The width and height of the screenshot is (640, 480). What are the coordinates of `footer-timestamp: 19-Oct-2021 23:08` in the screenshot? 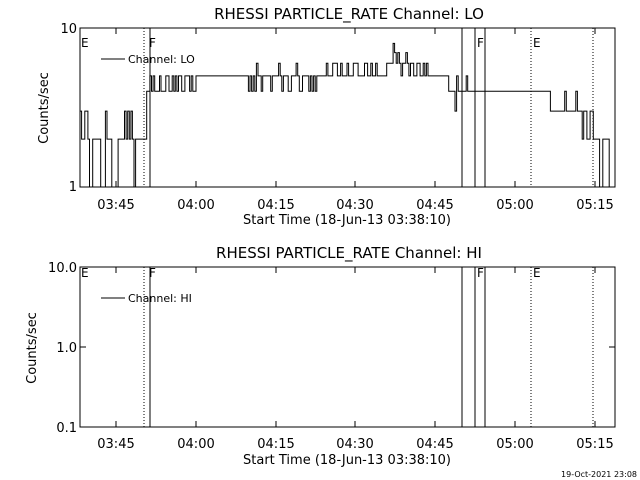 It's located at (599, 474).